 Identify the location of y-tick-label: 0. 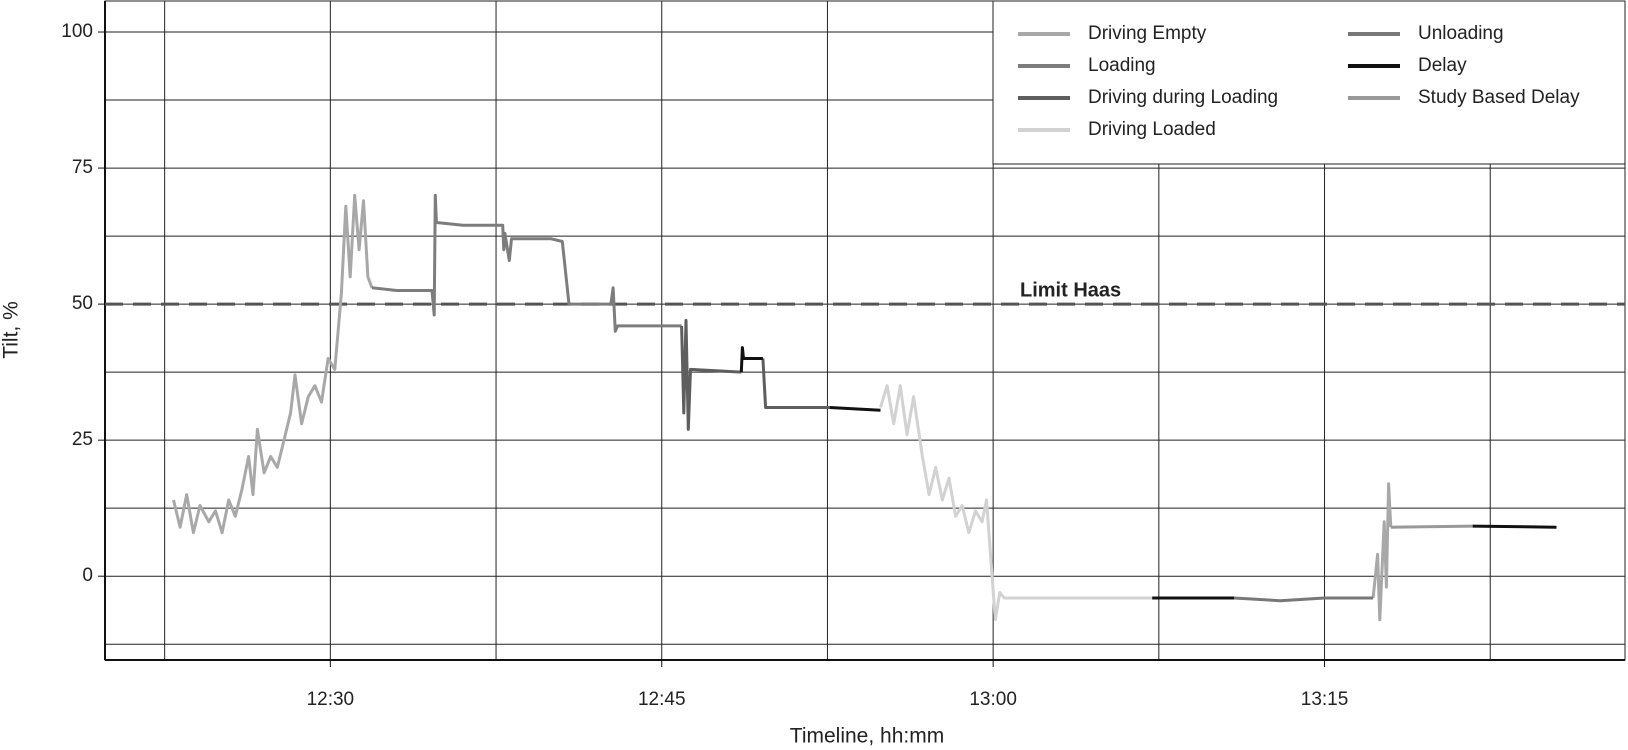
(87, 575).